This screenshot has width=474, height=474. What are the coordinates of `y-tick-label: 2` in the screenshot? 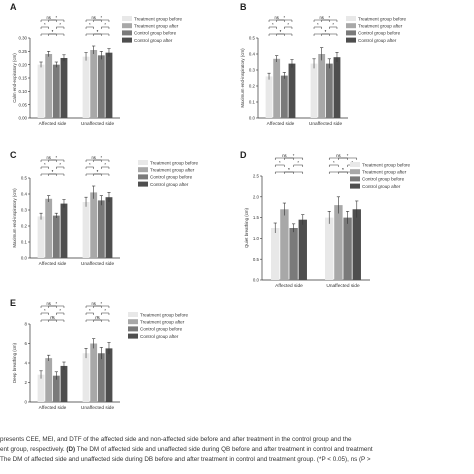 It's located at (26, 382).